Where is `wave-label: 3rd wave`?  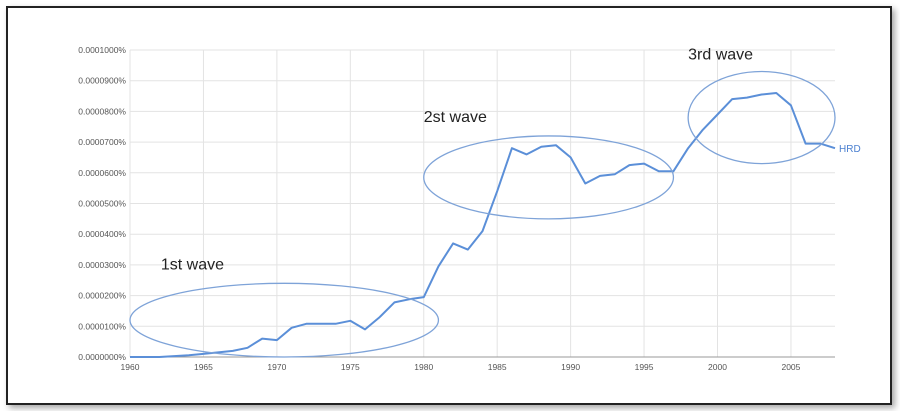 wave-label: 3rd wave is located at coordinates (720, 54).